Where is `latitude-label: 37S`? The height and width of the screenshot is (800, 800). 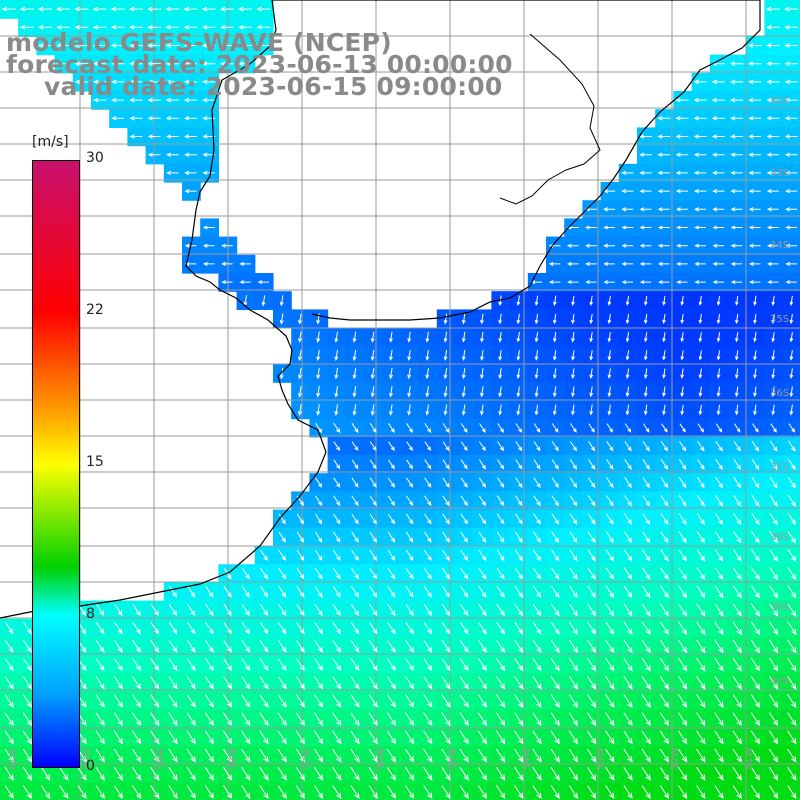 latitude-label: 37S is located at coordinates (779, 467).